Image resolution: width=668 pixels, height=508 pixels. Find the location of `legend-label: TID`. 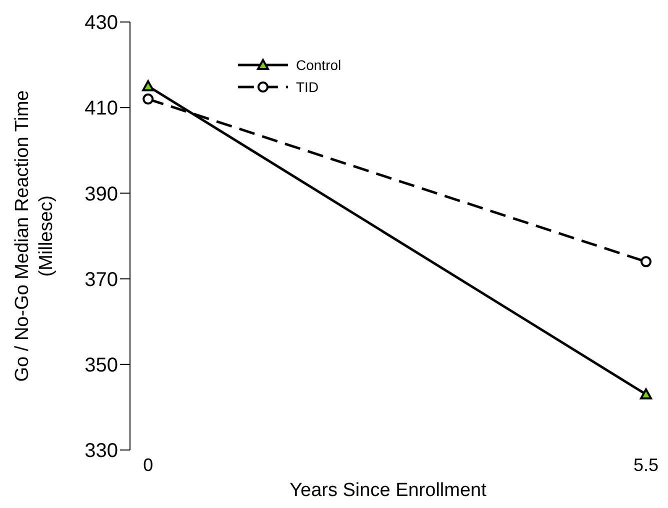

legend-label: TID is located at coordinates (307, 87).